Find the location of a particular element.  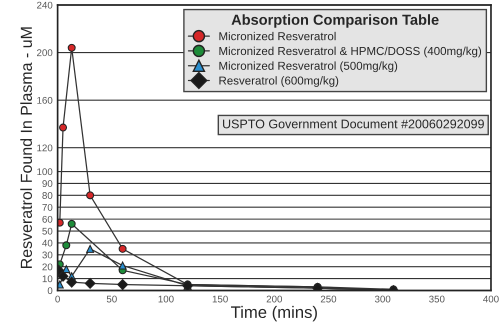

annotation: USPTO Government Document #20060292099 is located at coordinates (353, 124).